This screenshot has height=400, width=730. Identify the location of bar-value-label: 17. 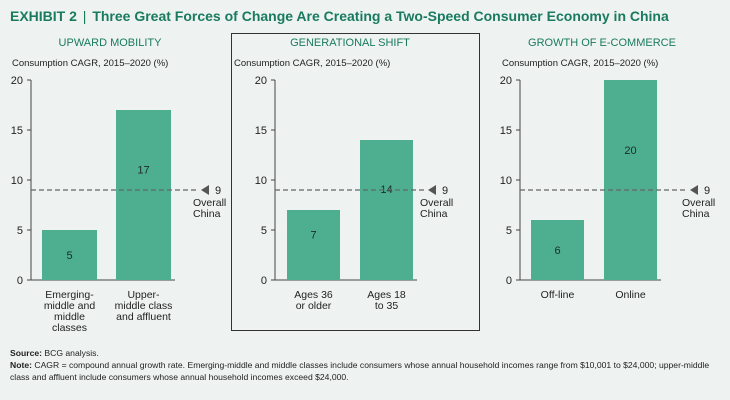
(143, 171).